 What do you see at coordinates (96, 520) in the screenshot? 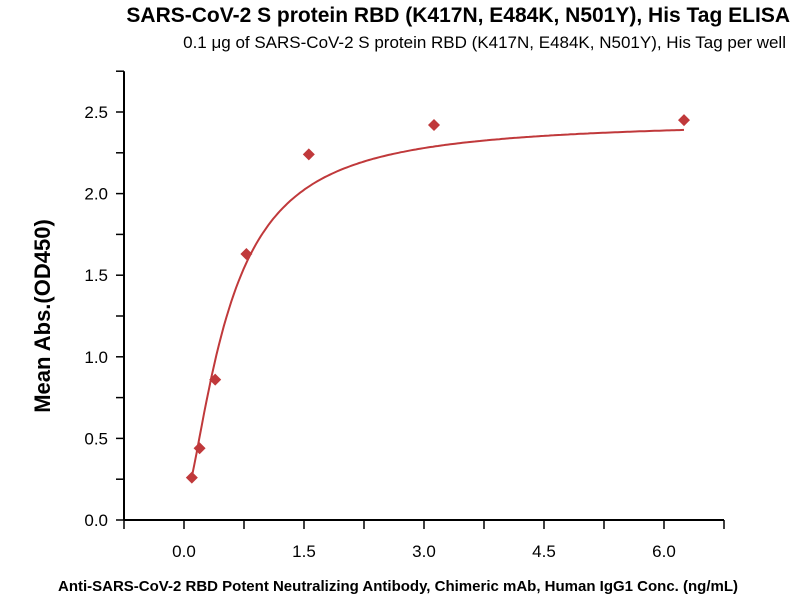
I see `y-tick-label: 0.0` at bounding box center [96, 520].